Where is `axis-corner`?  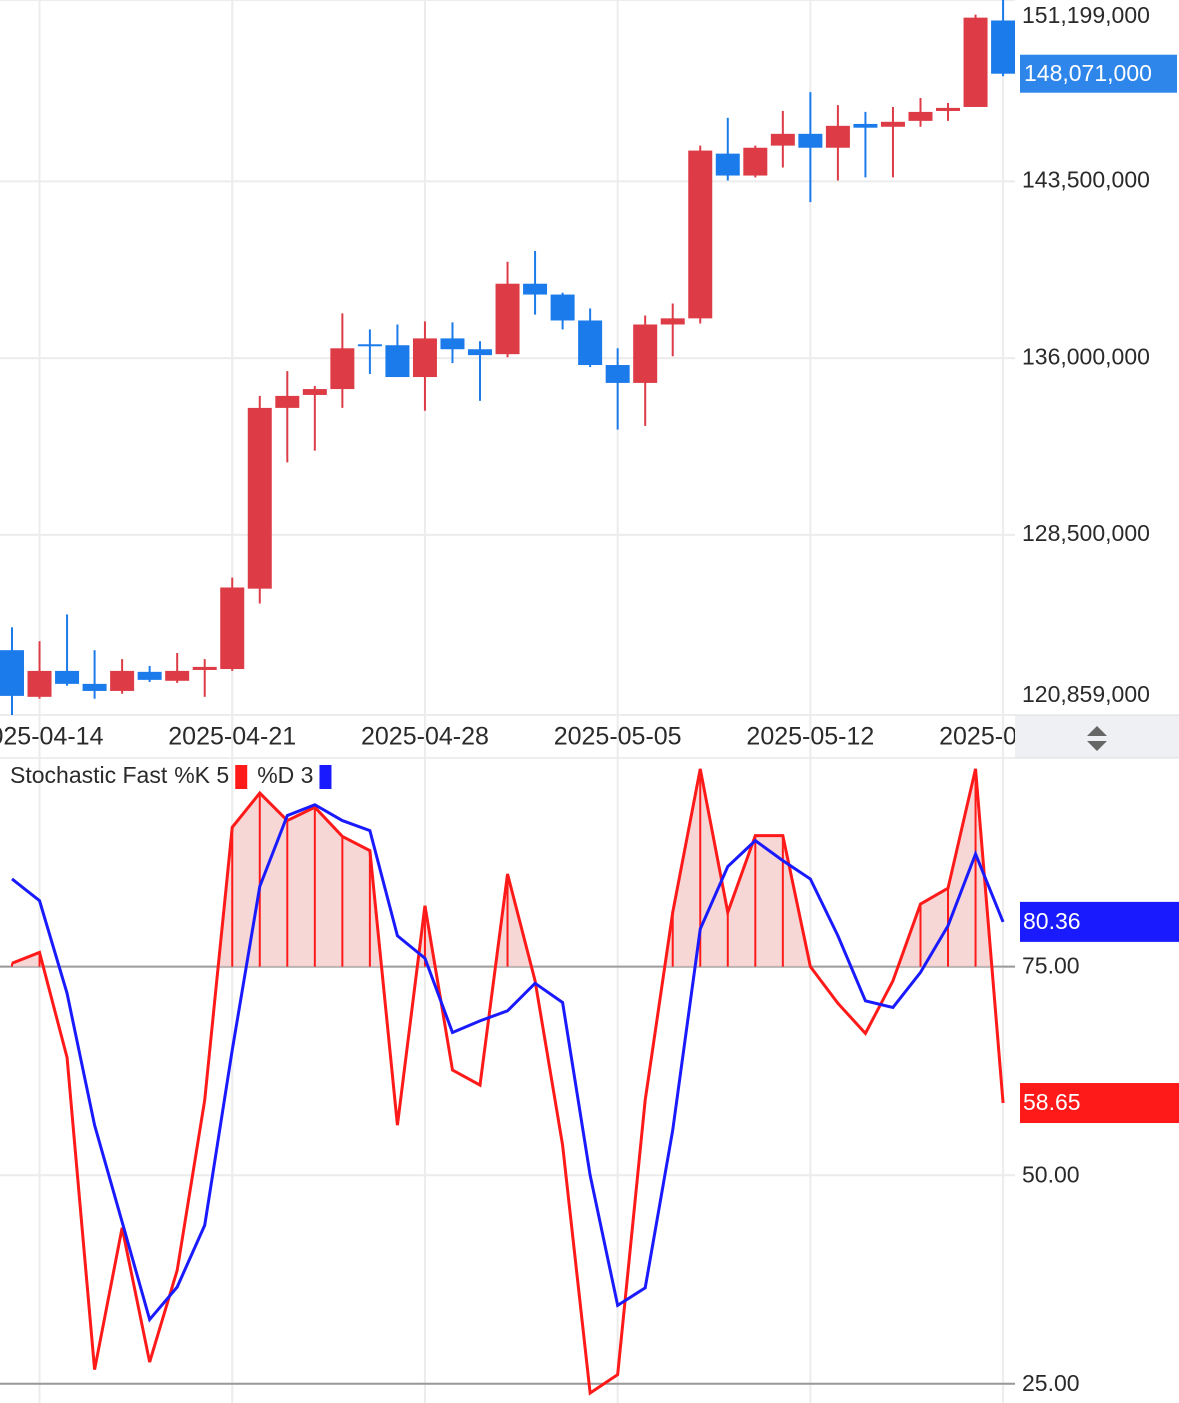
axis-corner is located at coordinates (1097, 736).